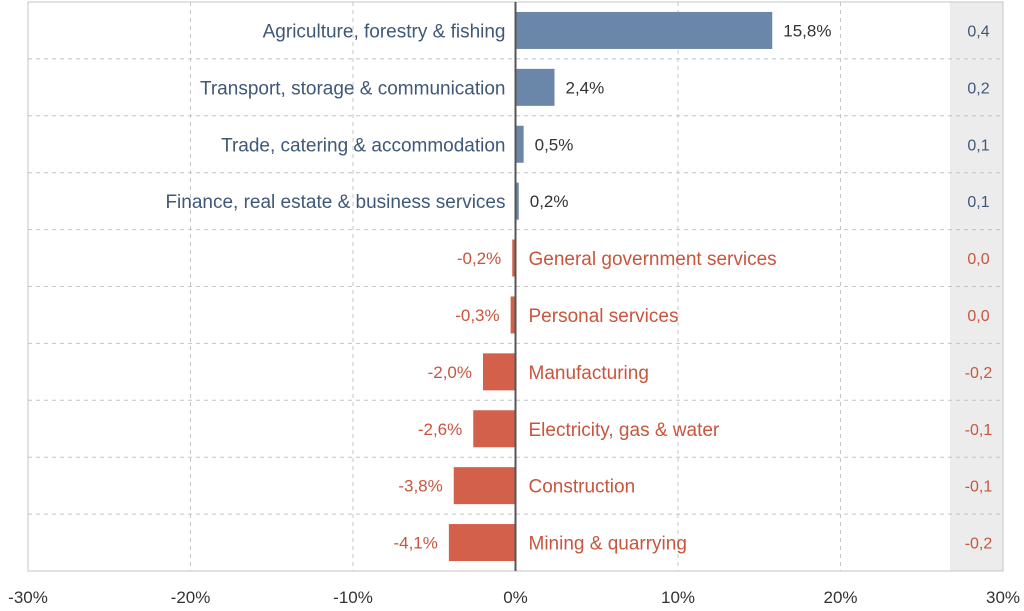  I want to click on value-label: -0,3%, so click(477, 315).